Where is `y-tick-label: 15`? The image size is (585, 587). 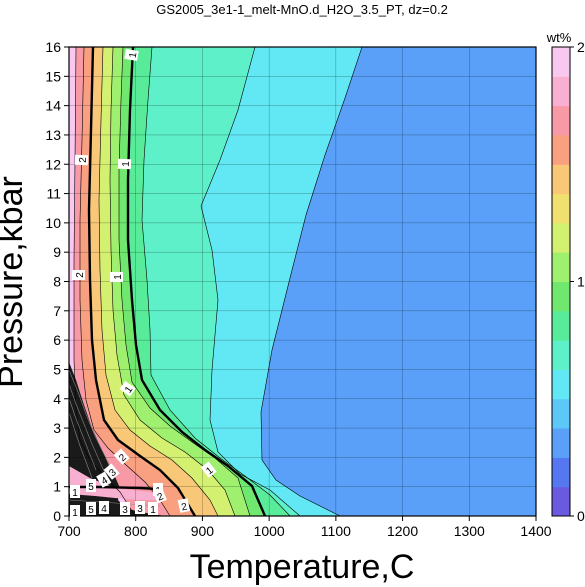 y-tick-label: 15 is located at coordinates (53, 76).